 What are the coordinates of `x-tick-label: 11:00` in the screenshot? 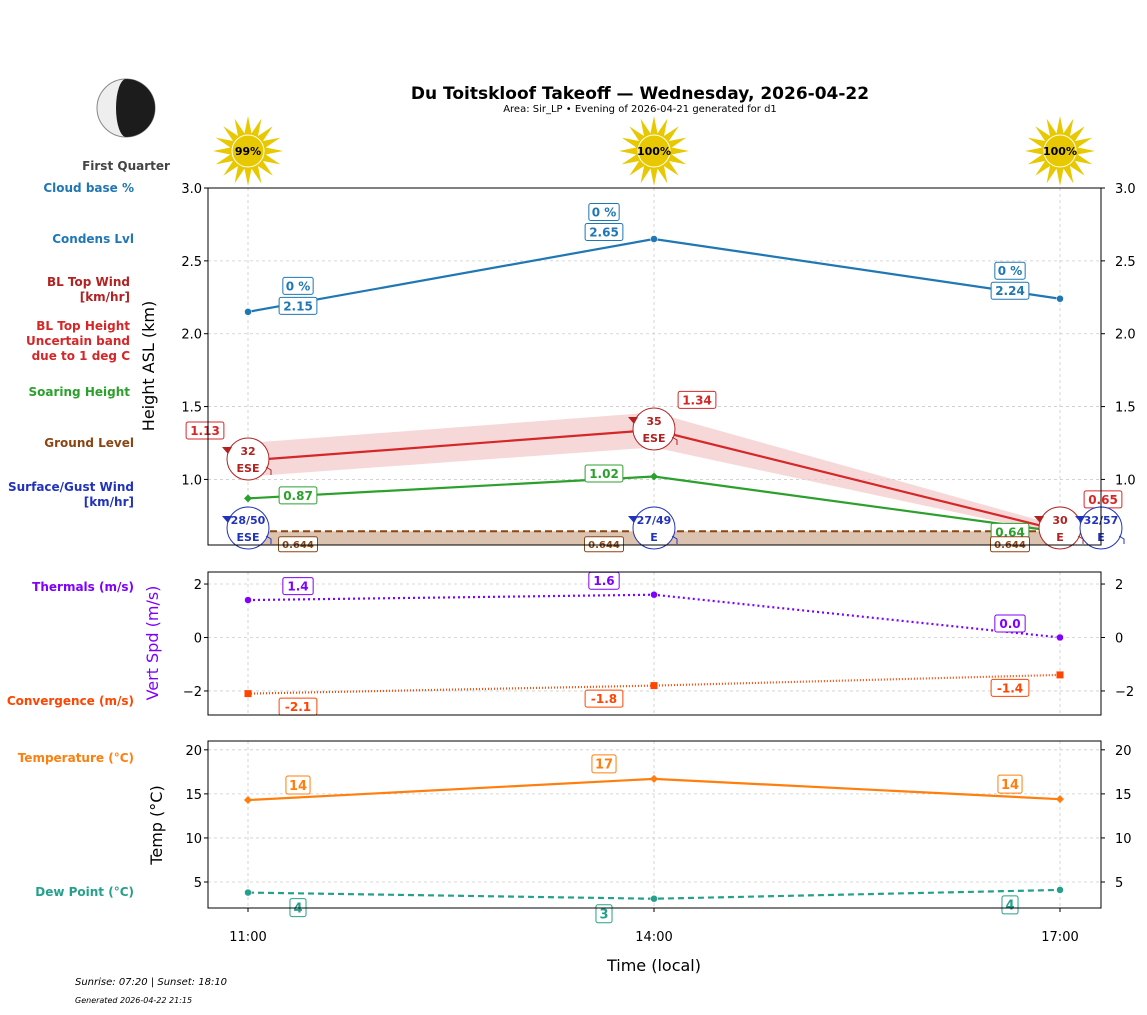 It's located at (247, 937).